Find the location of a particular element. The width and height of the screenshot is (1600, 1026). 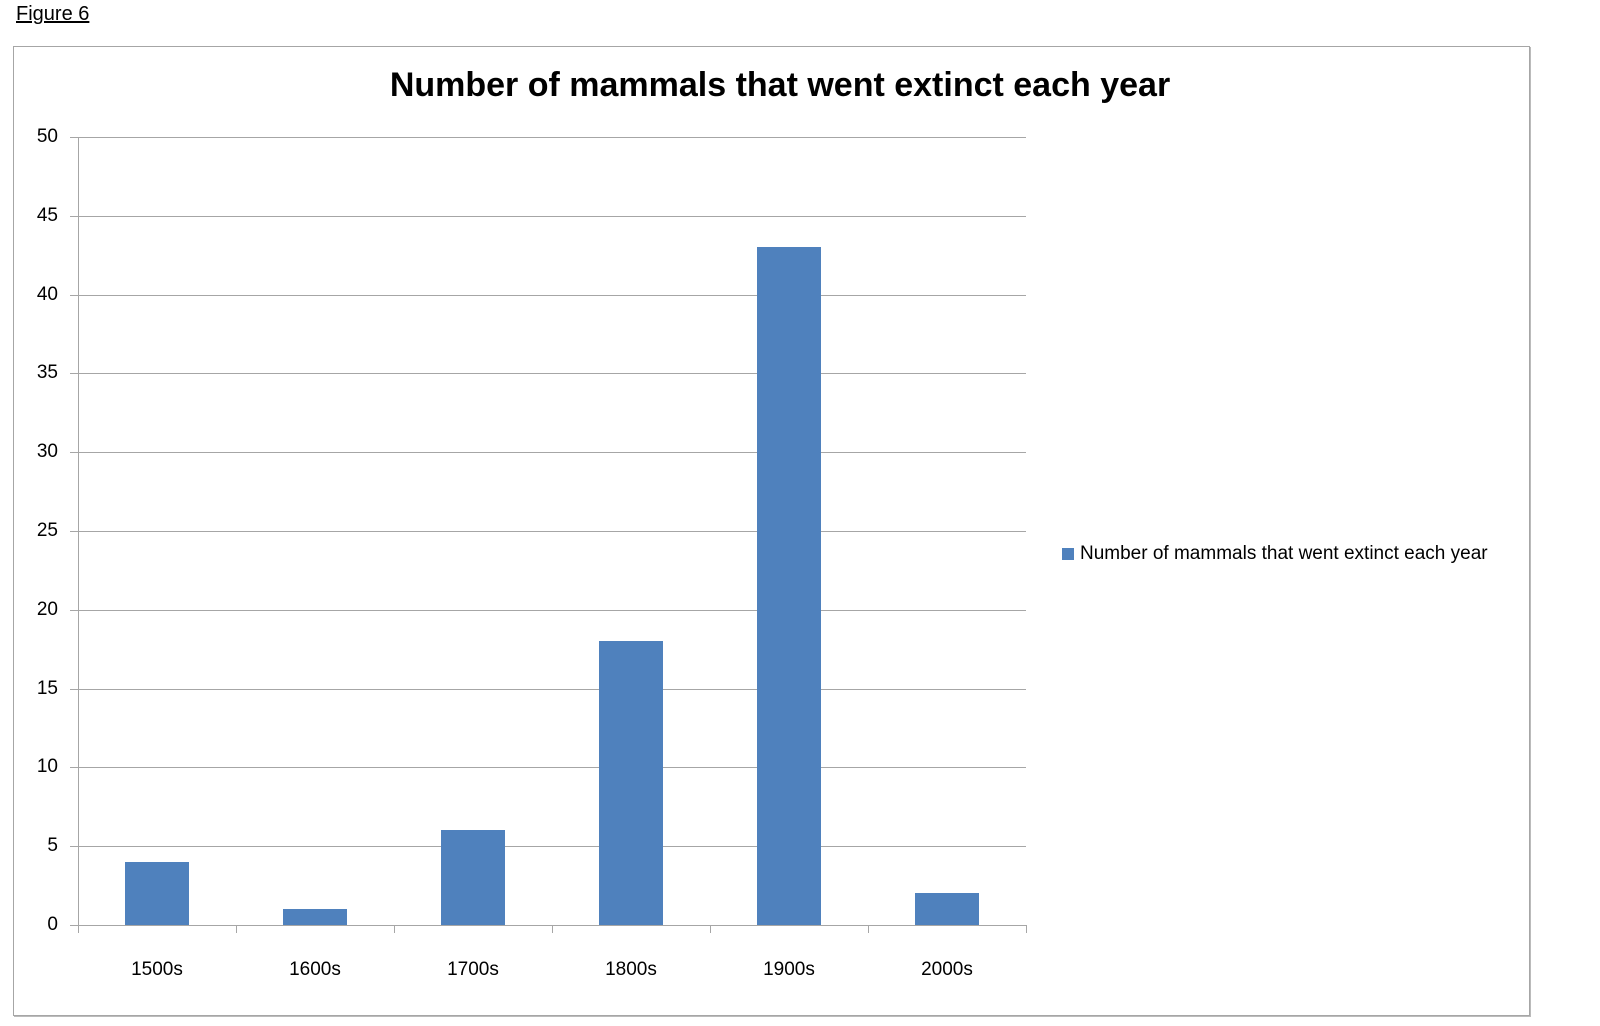

y-tick-label: 0 is located at coordinates (52, 924).